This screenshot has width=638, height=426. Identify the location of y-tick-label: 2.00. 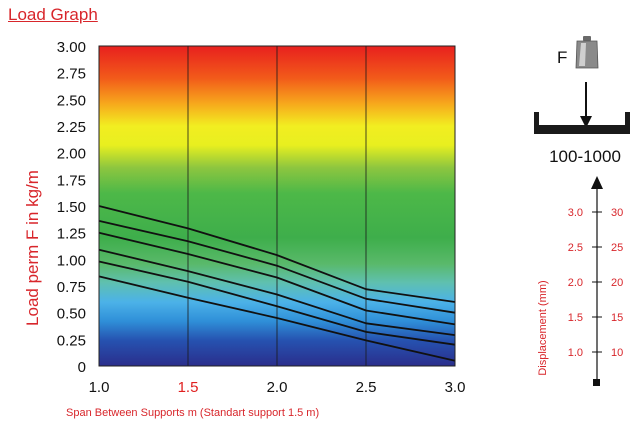
(71, 154).